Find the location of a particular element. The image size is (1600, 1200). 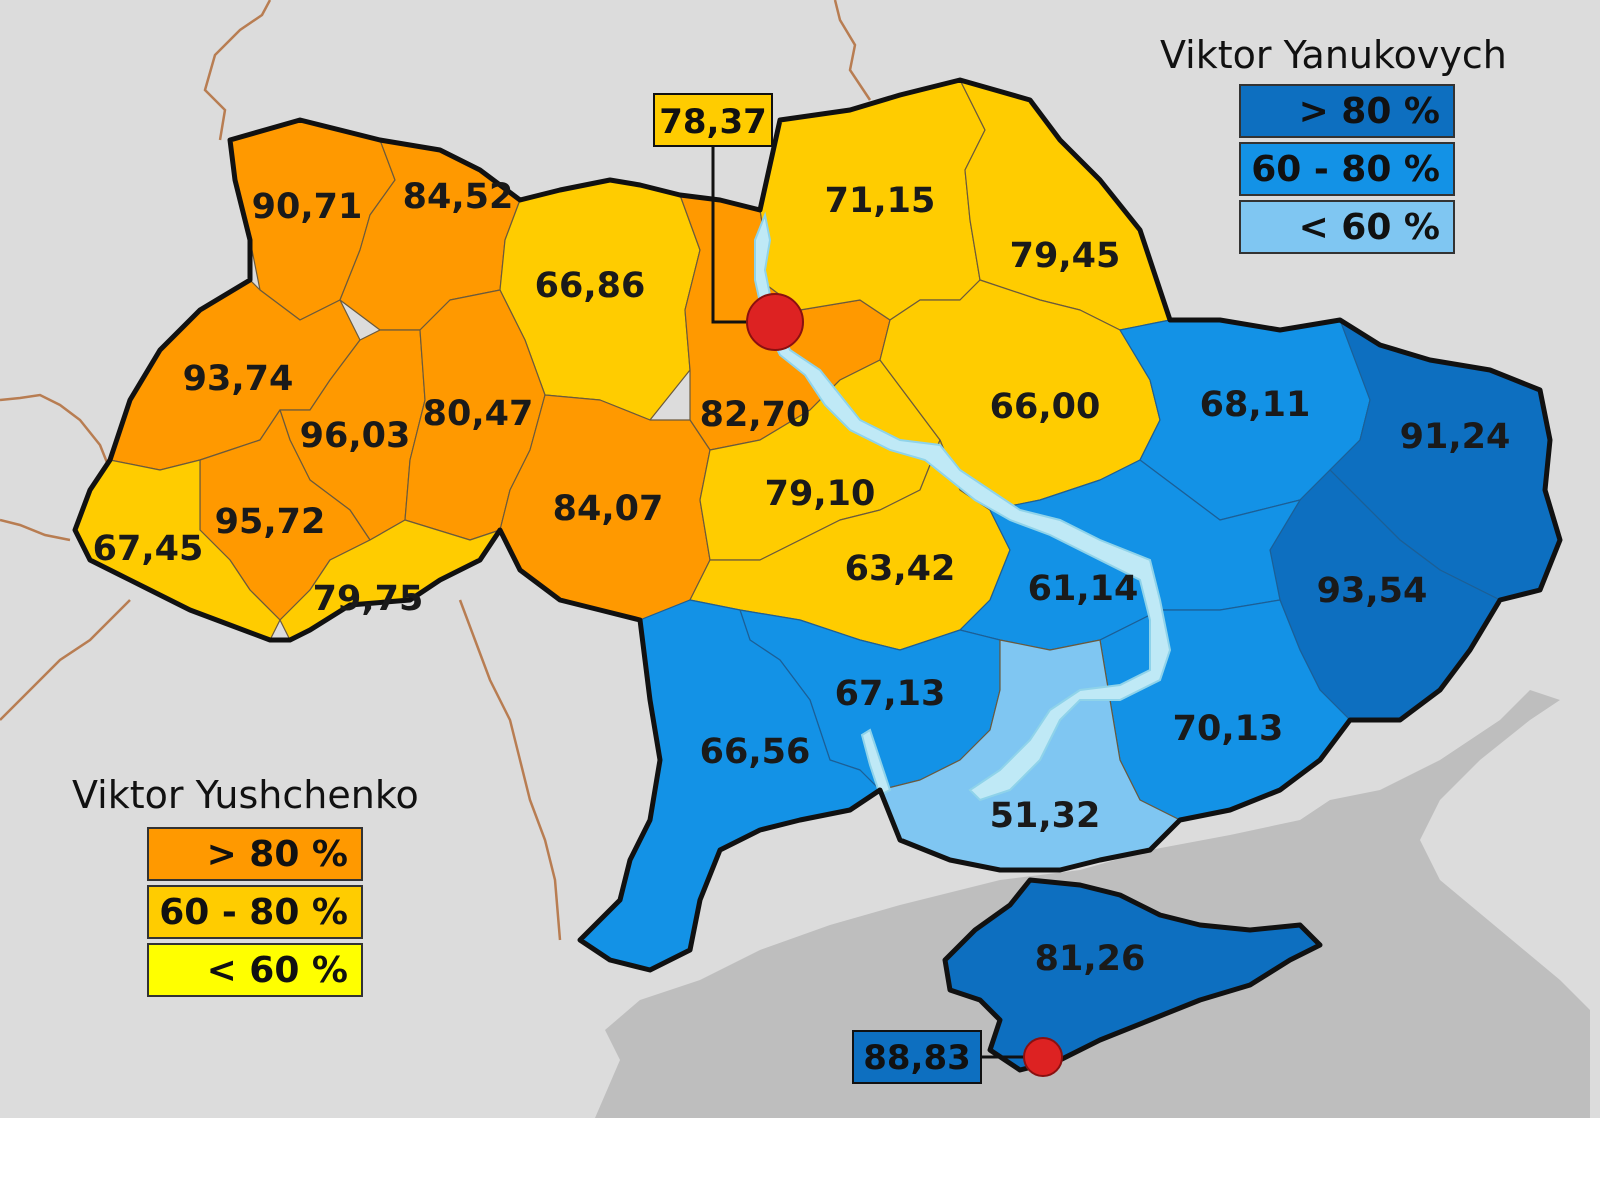

kyiv-city-box is located at coordinates (713, 120).